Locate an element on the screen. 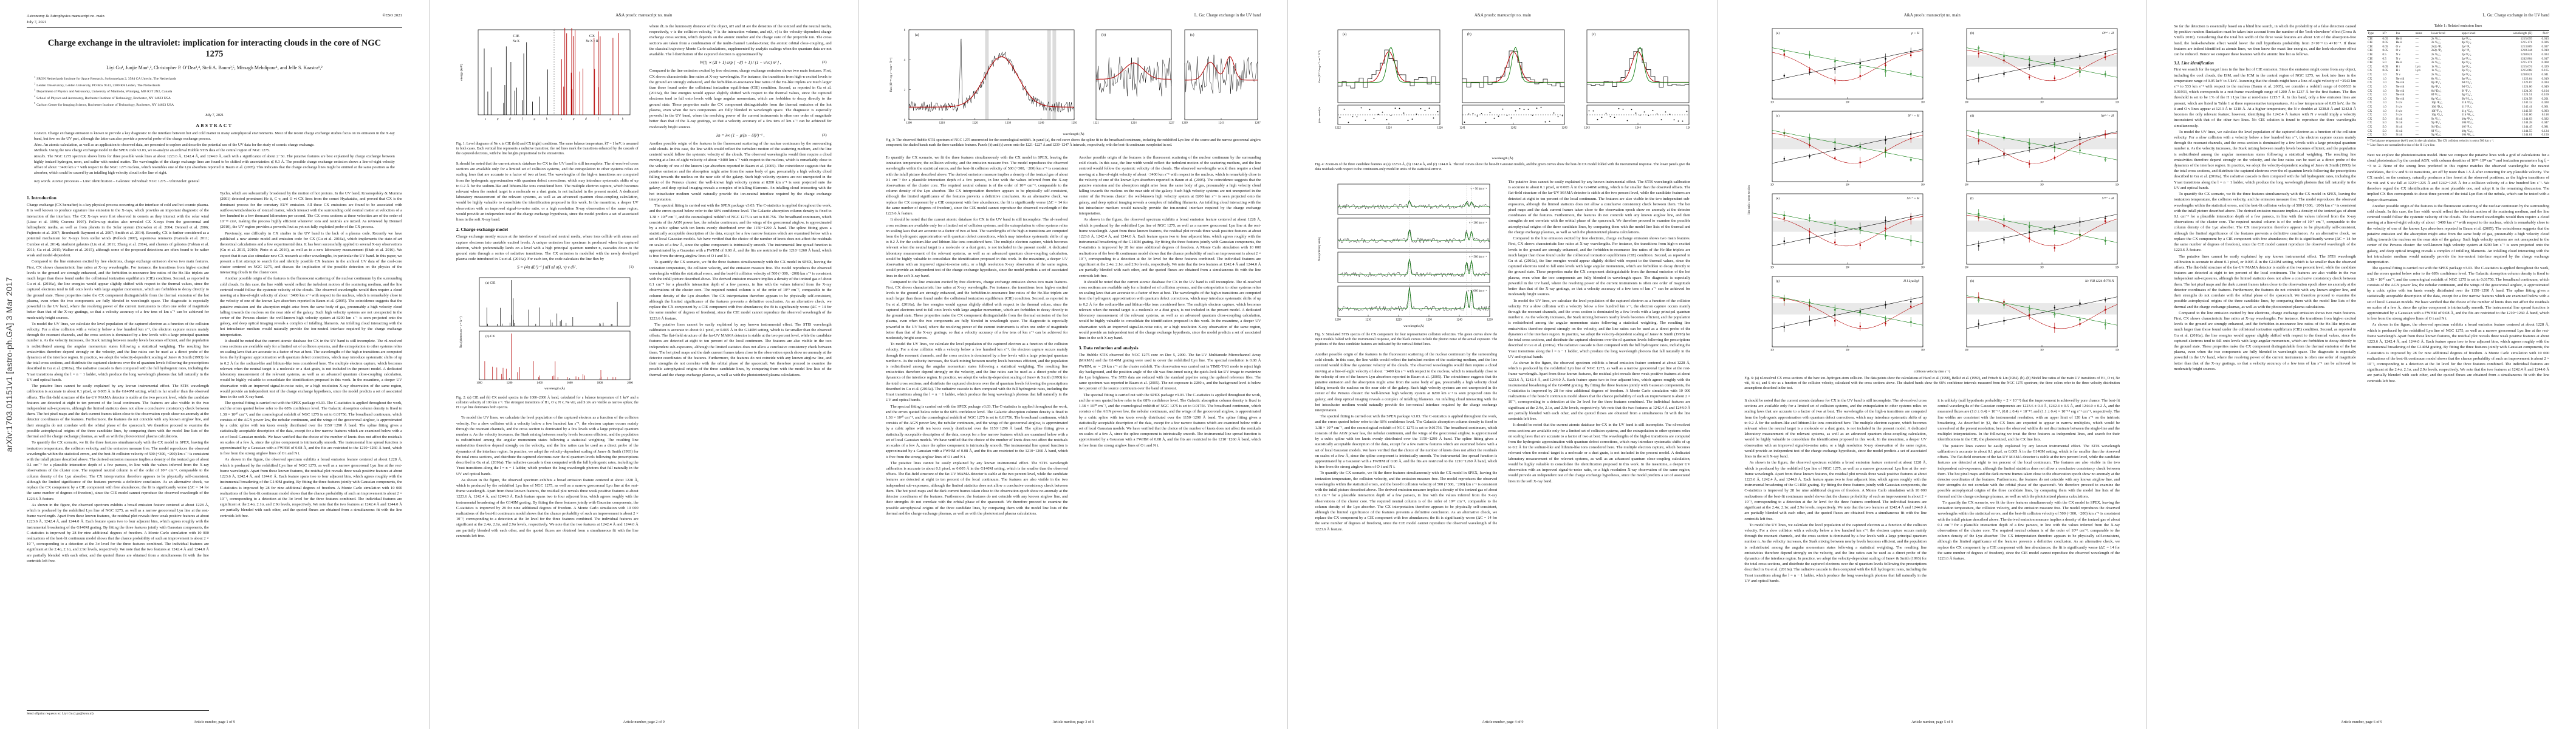 This screenshot has width=2576, height=729. svg-text: 1222 is located at coordinates (1338, 128).